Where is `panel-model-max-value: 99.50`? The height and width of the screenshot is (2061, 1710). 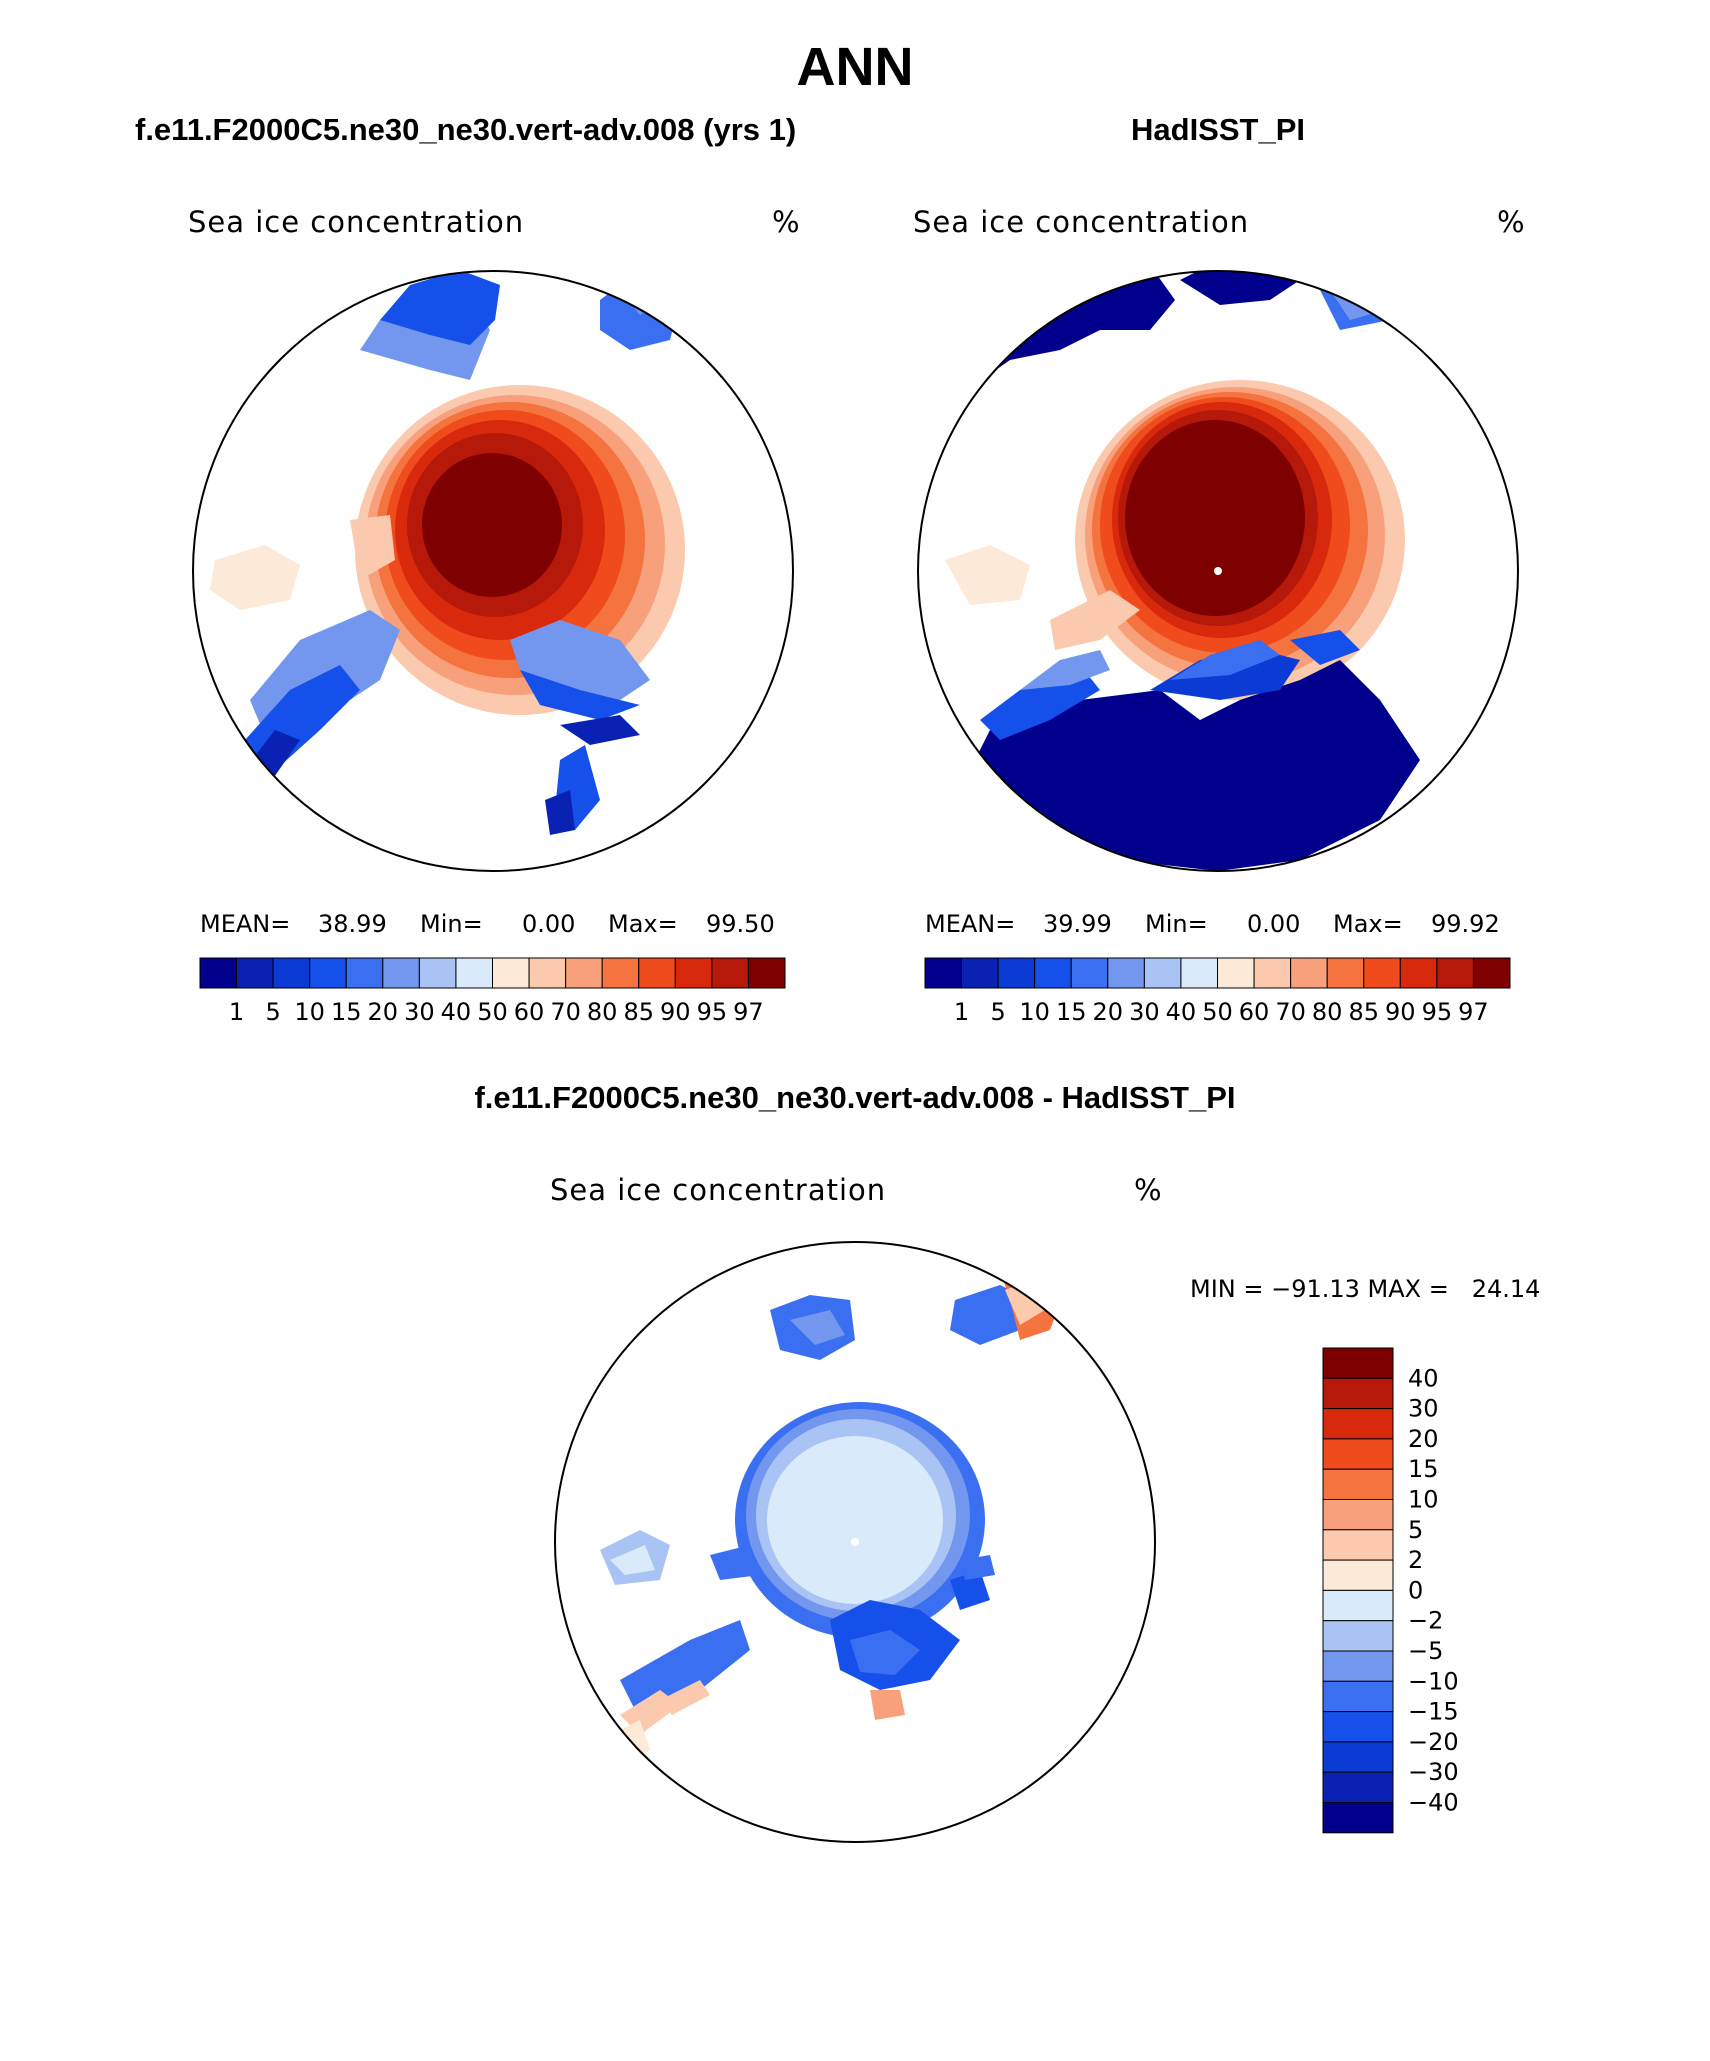 panel-model-max-value: 99.50 is located at coordinates (740, 924).